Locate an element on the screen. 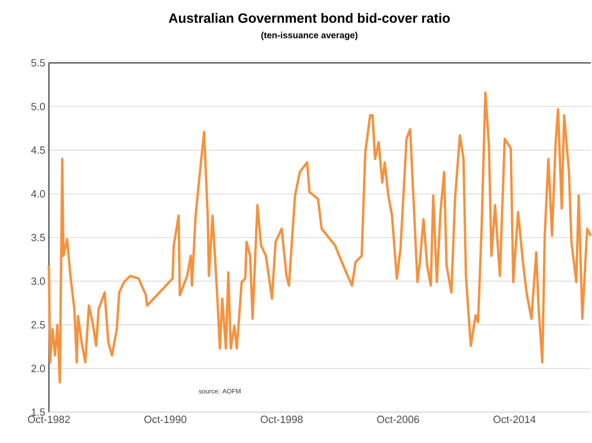 The width and height of the screenshot is (592, 443). y-tick-label: 2.5 is located at coordinates (38, 324).